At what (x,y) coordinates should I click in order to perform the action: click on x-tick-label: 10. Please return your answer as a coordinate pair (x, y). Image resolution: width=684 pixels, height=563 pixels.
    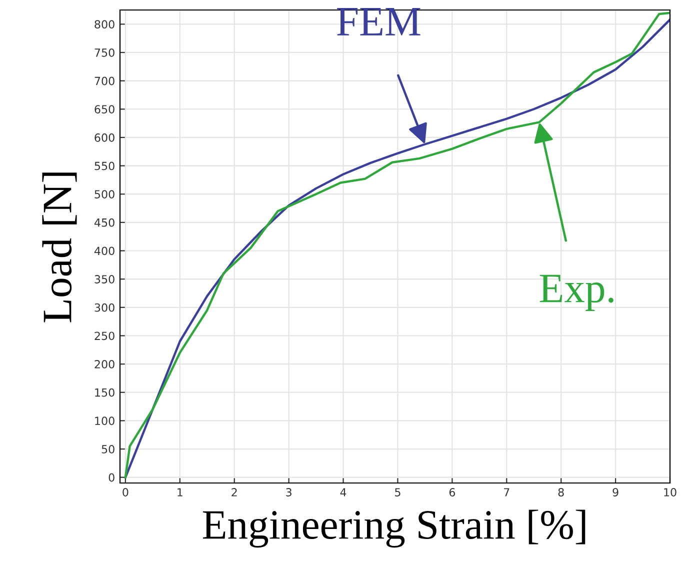
    Looking at the image, I should click on (670, 492).